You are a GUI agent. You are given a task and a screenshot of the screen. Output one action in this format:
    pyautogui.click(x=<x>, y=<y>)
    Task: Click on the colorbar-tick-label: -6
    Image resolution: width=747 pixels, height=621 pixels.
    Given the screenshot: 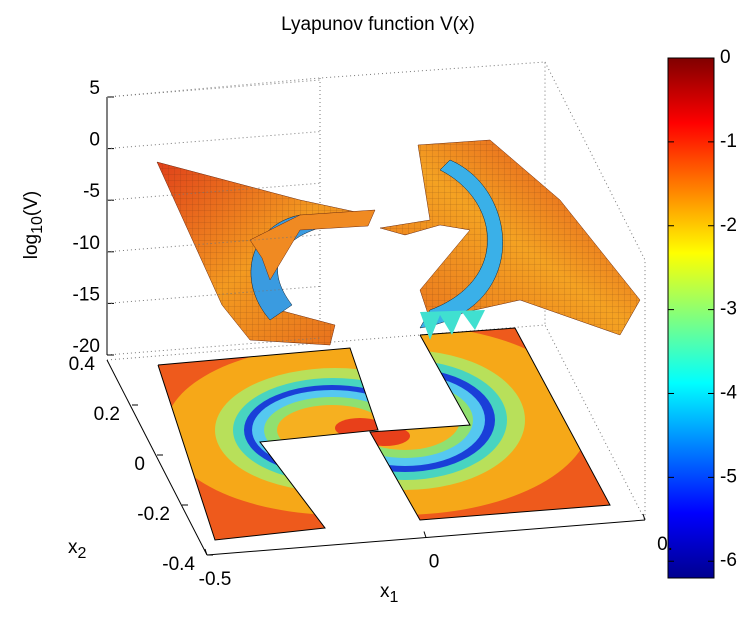 What is the action you would take?
    pyautogui.click(x=728, y=560)
    